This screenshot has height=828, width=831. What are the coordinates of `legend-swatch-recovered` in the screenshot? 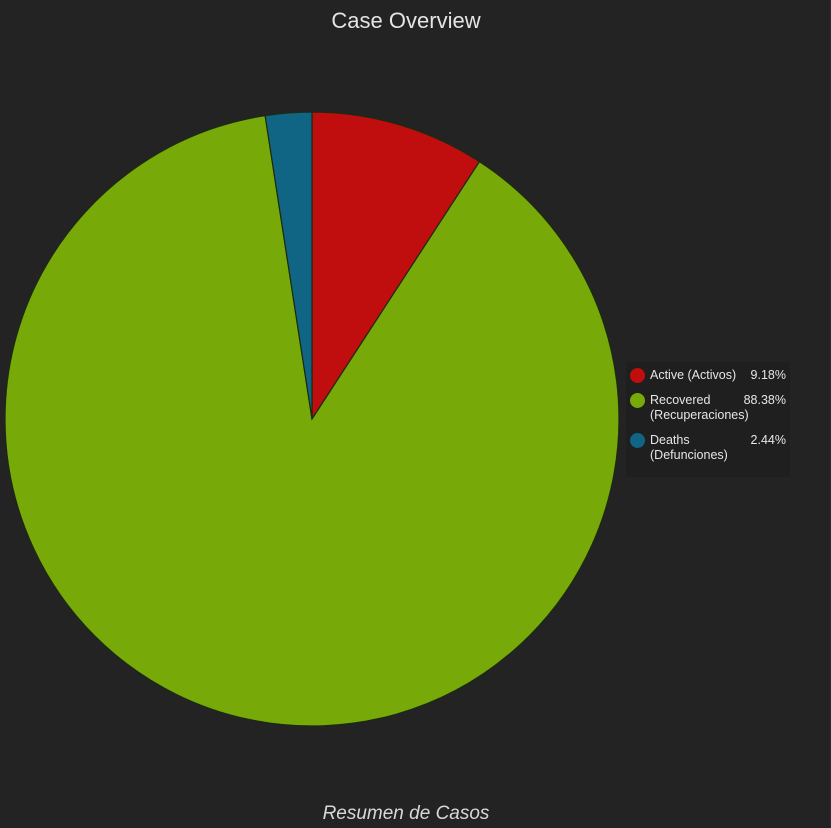 It's located at (637, 400).